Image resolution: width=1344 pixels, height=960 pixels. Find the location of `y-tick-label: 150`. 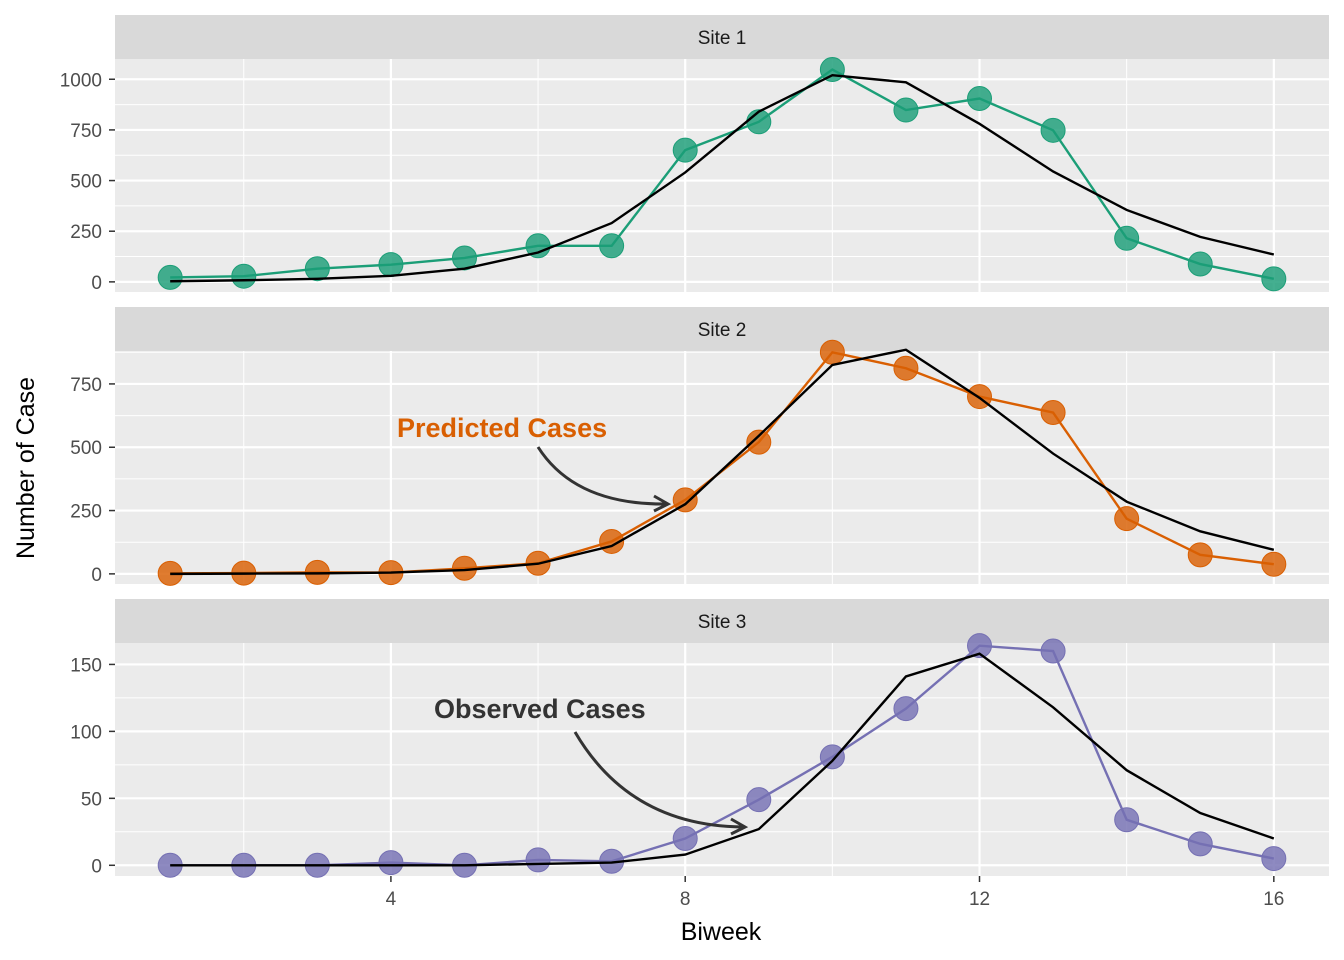

y-tick-label: 150 is located at coordinates (86, 665).